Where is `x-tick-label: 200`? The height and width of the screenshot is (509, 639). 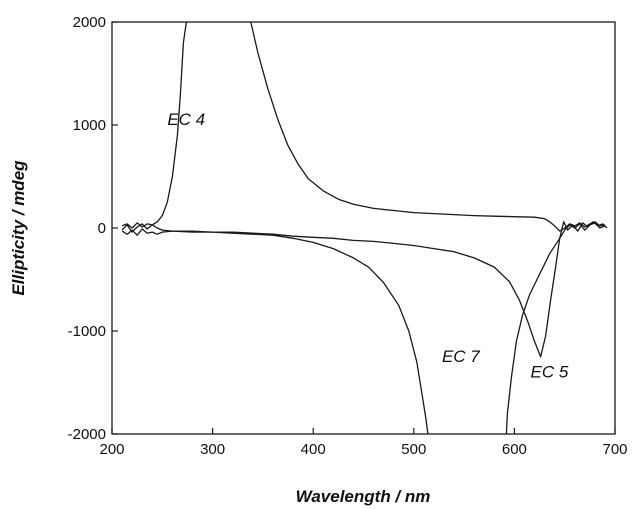 x-tick-label: 200 is located at coordinates (111, 449).